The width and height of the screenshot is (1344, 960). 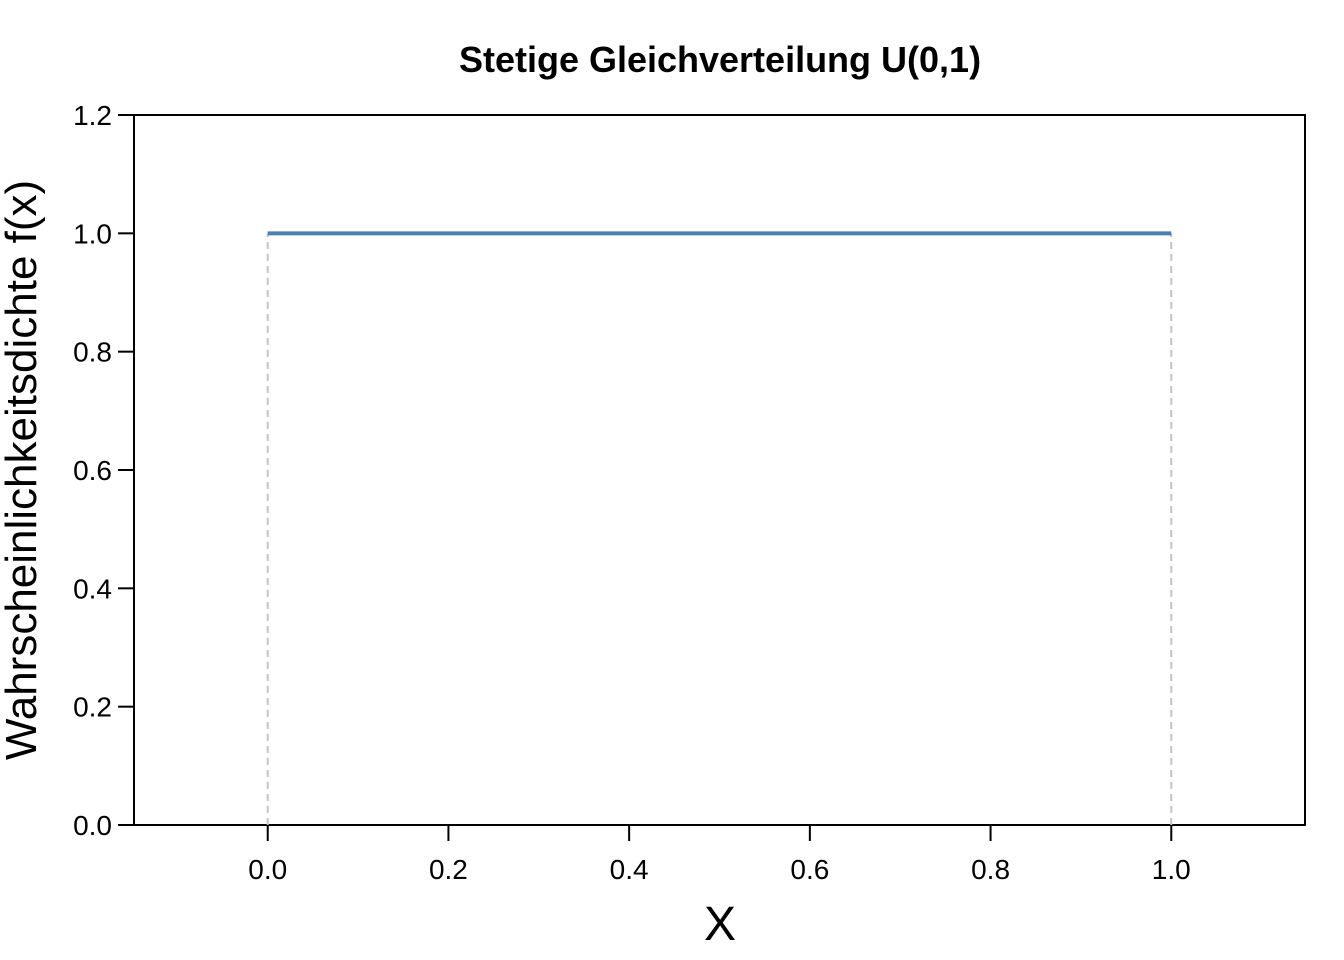 I want to click on y-tick-label: 1.0, so click(x=92, y=233).